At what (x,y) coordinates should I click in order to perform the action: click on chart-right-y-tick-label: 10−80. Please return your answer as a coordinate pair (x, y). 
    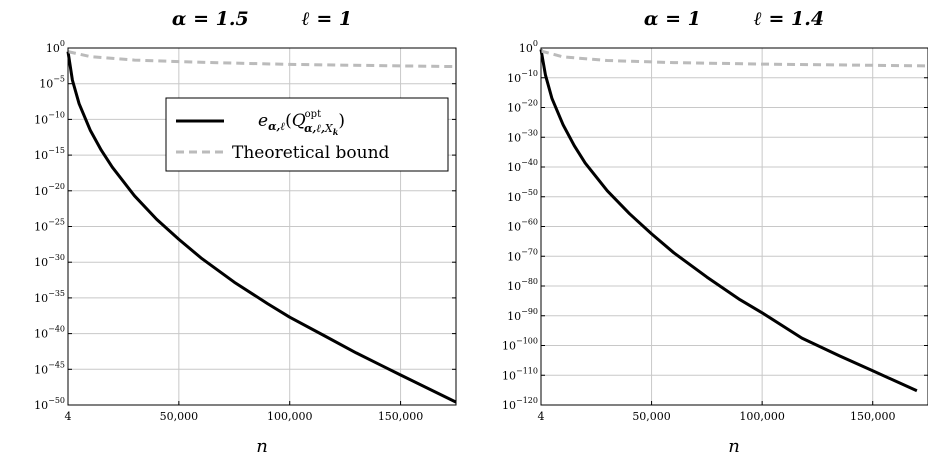
    Looking at the image, I should click on (522, 285).